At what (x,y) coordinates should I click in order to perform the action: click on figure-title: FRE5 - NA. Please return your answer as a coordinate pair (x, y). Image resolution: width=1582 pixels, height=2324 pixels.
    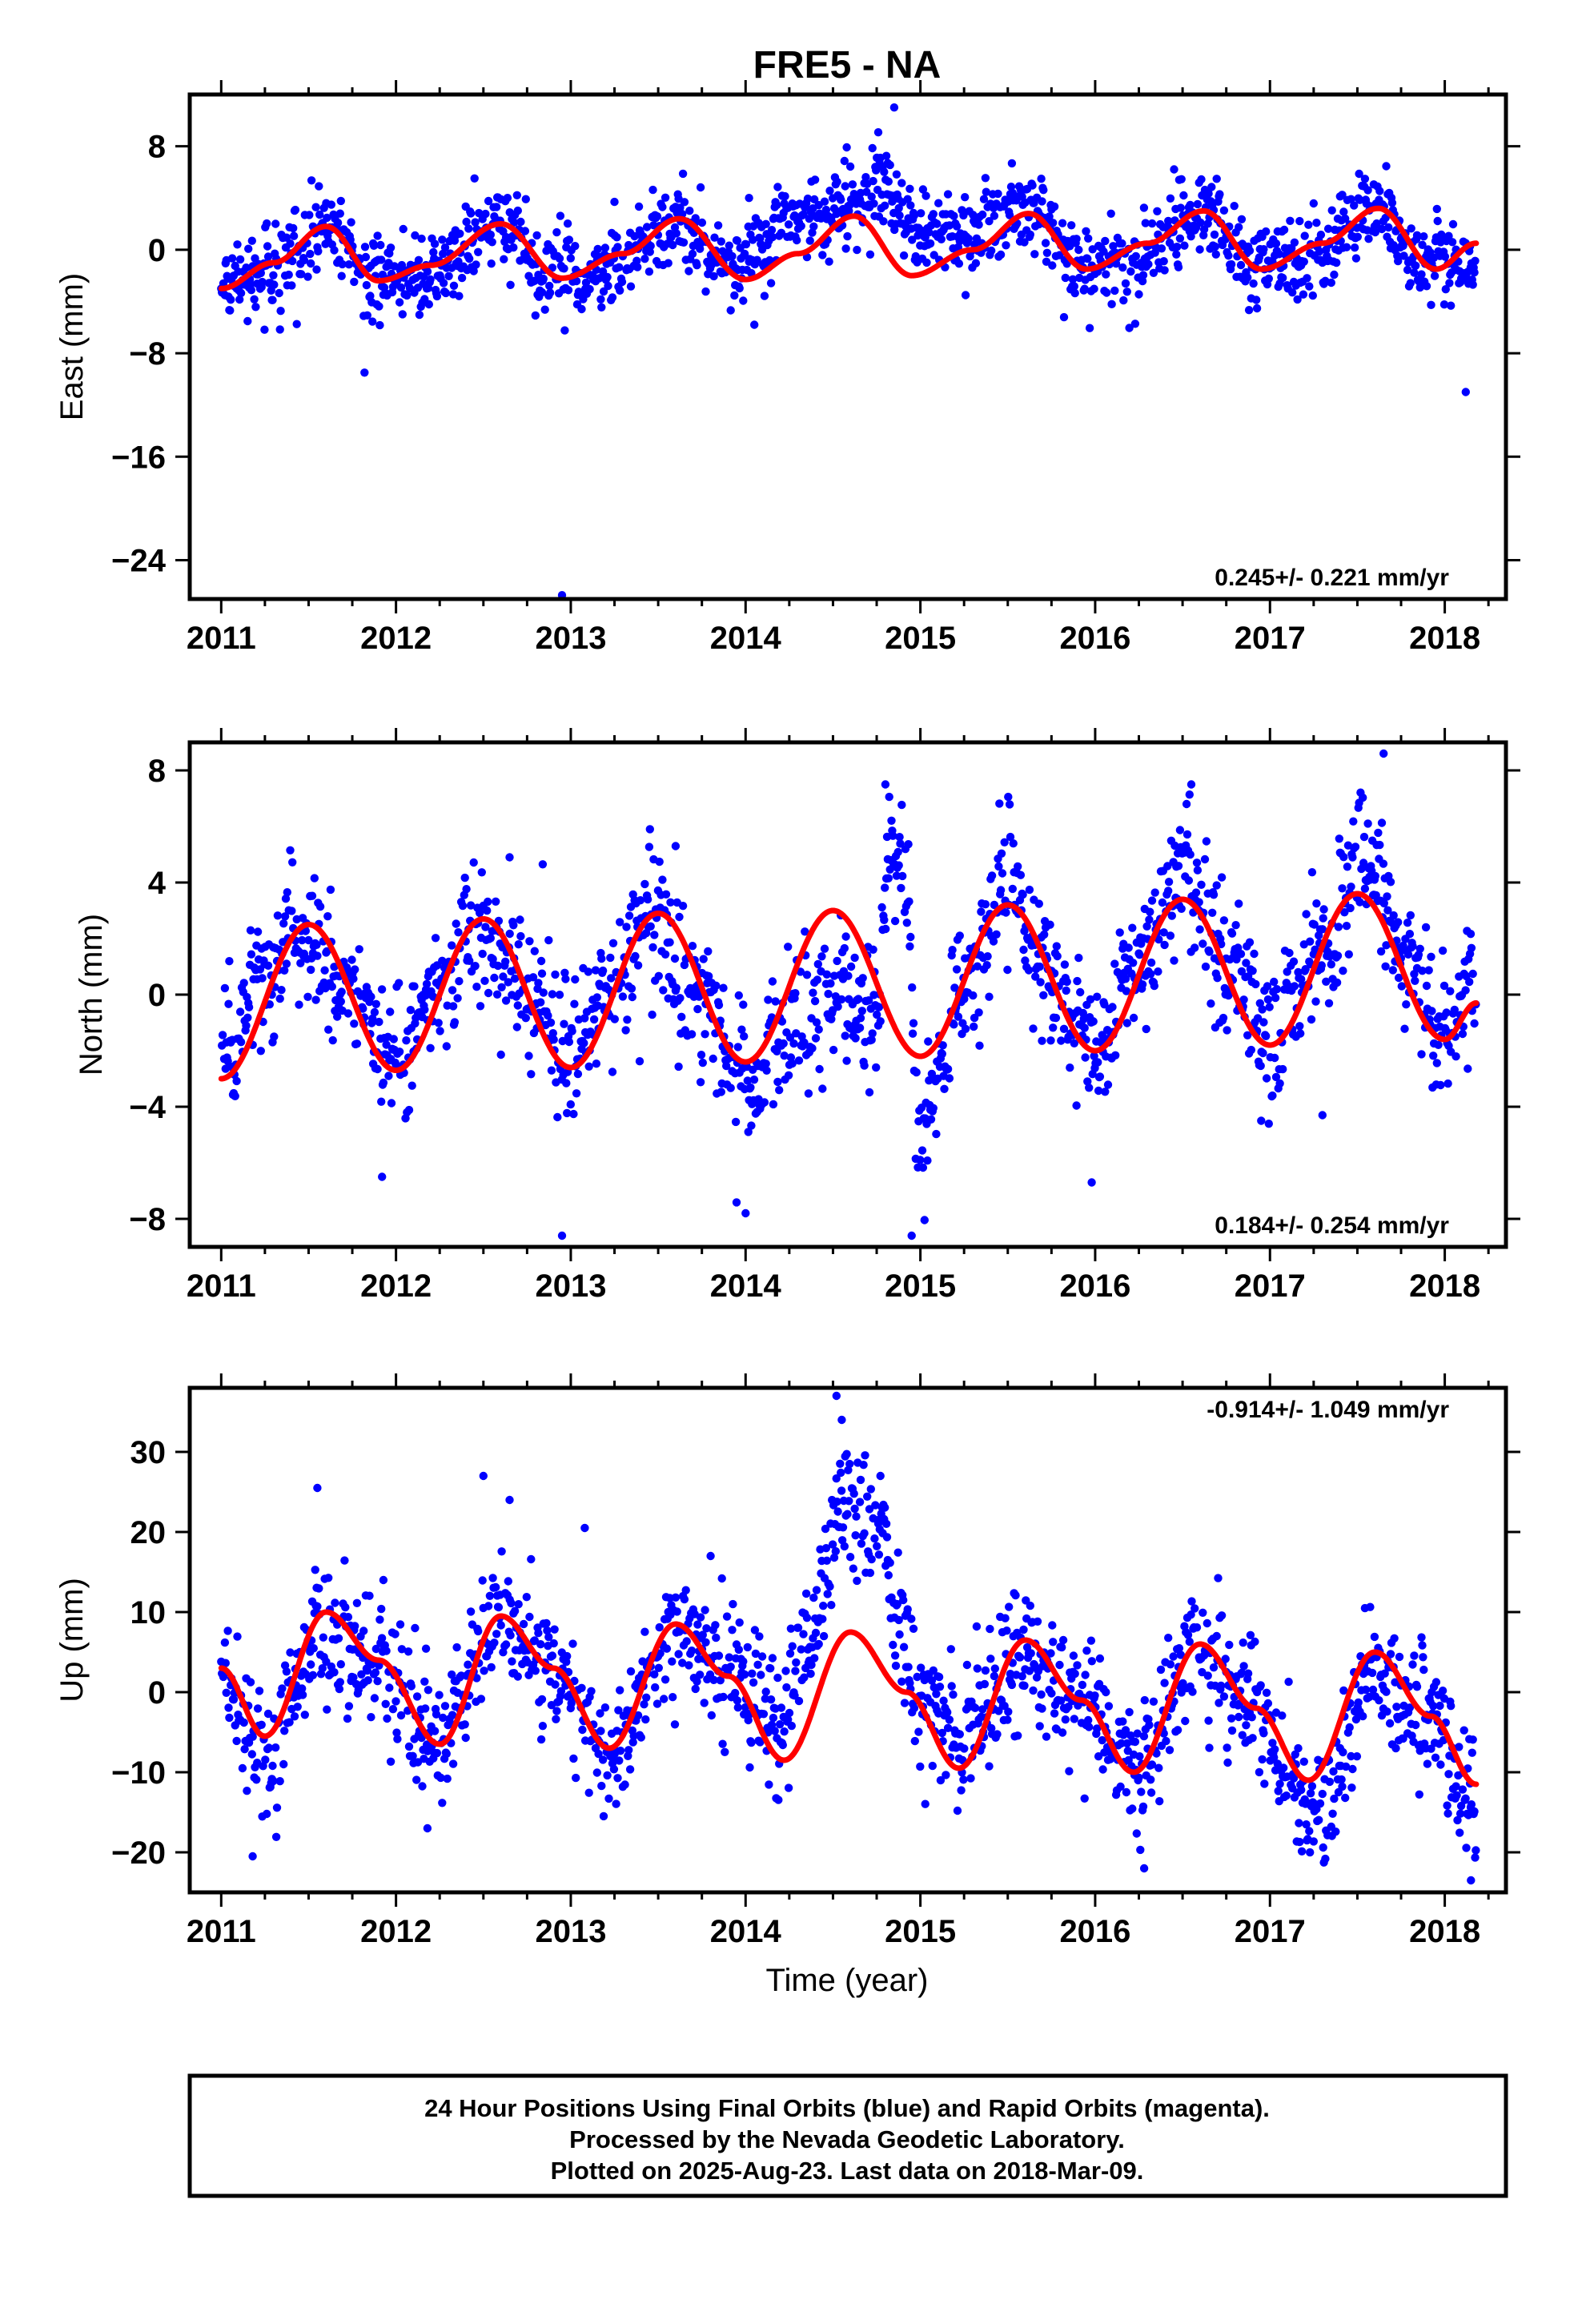
    Looking at the image, I should click on (847, 65).